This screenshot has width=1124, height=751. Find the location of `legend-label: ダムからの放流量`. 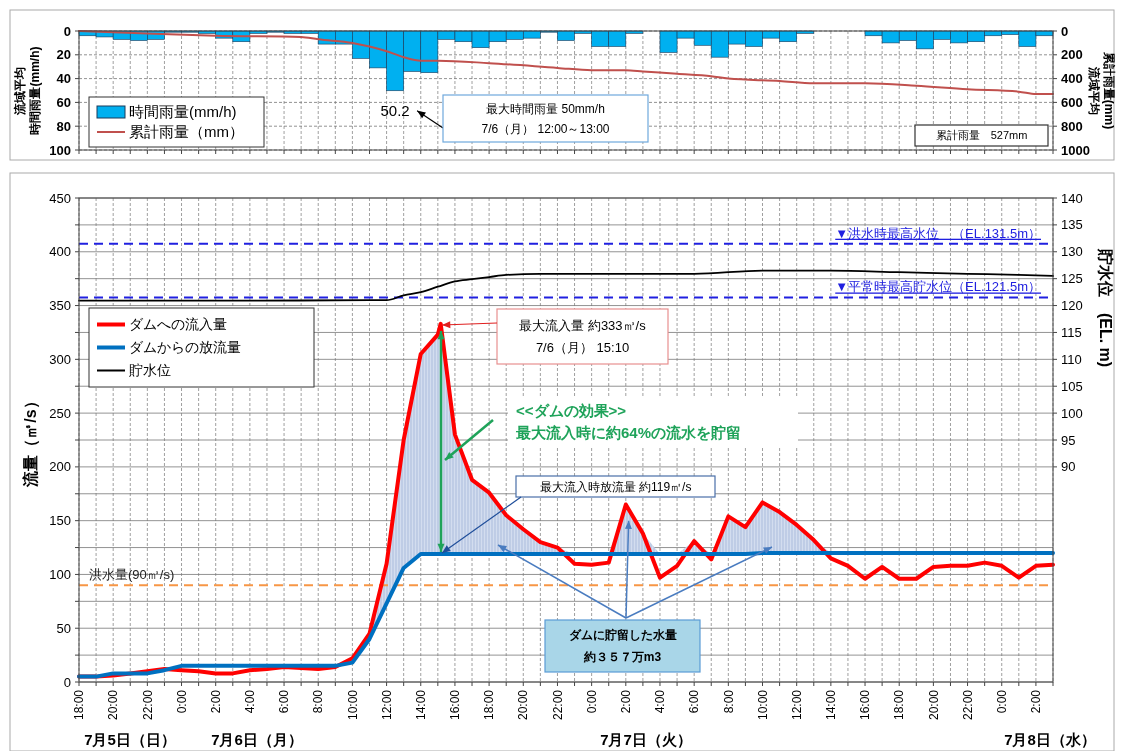

legend-label: ダムからの放流量 is located at coordinates (185, 347).